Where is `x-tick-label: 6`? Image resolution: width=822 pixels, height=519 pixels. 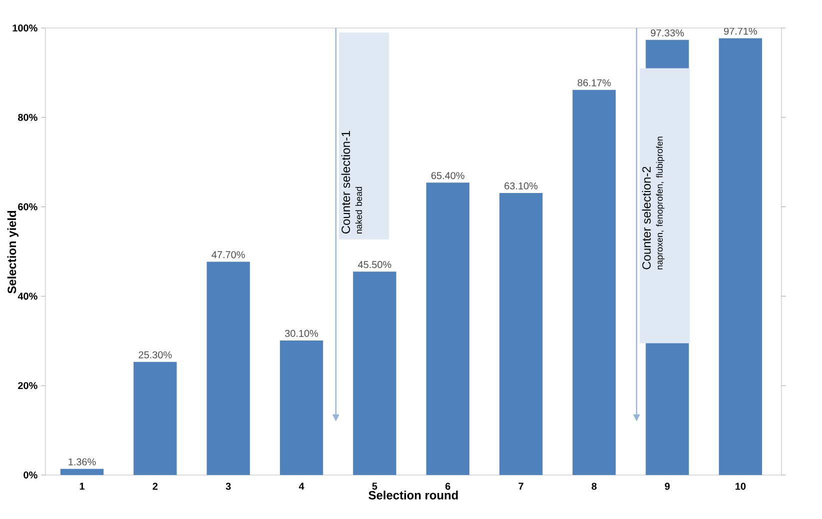
x-tick-label: 6 is located at coordinates (447, 486).